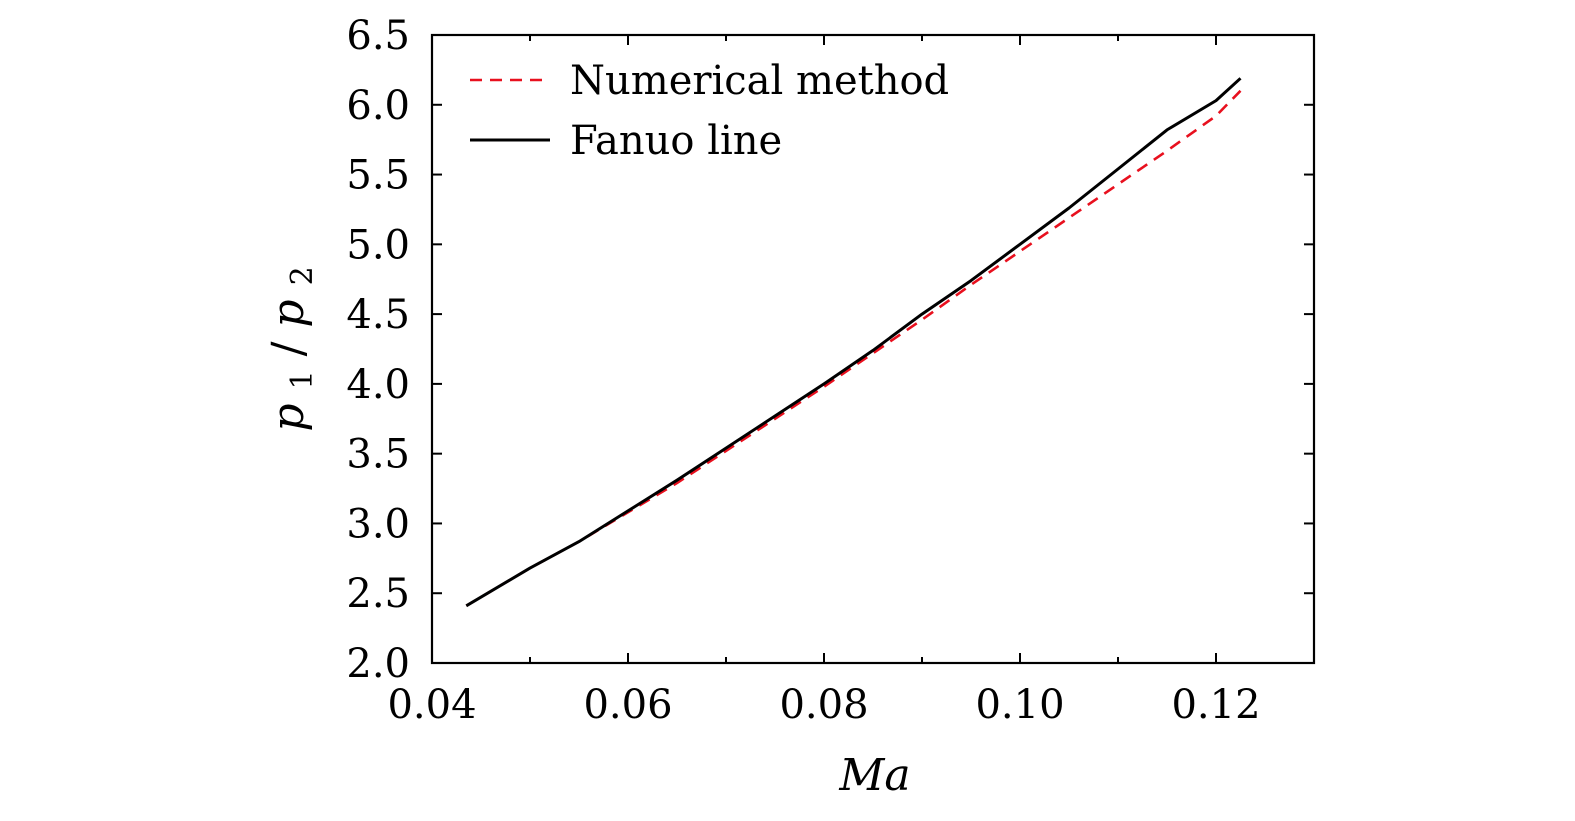  What do you see at coordinates (378, 594) in the screenshot?
I see `y-tick-label: 2.5` at bounding box center [378, 594].